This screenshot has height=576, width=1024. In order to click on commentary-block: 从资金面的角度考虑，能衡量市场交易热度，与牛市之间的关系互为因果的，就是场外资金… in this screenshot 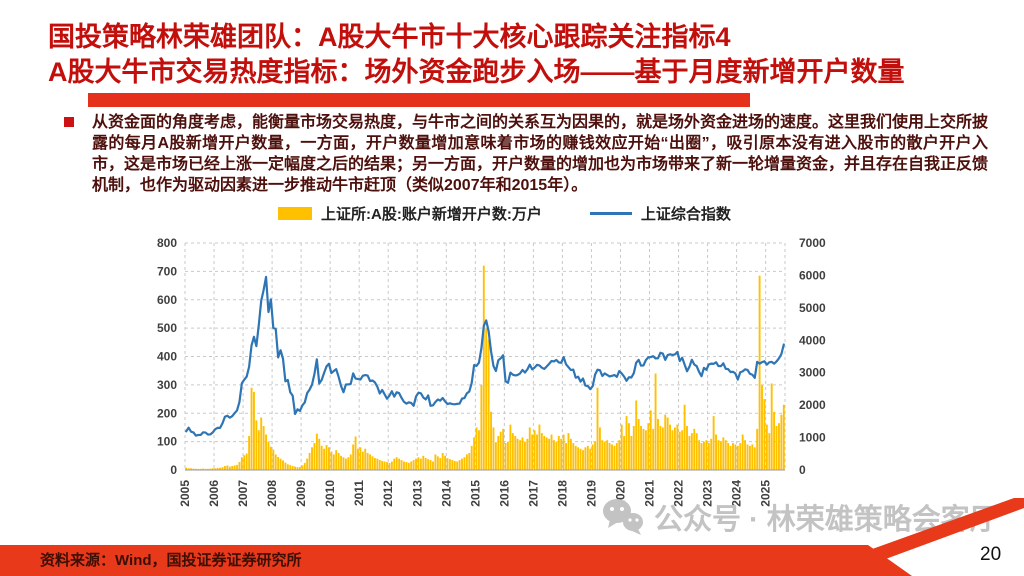, I will do `click(534, 154)`.